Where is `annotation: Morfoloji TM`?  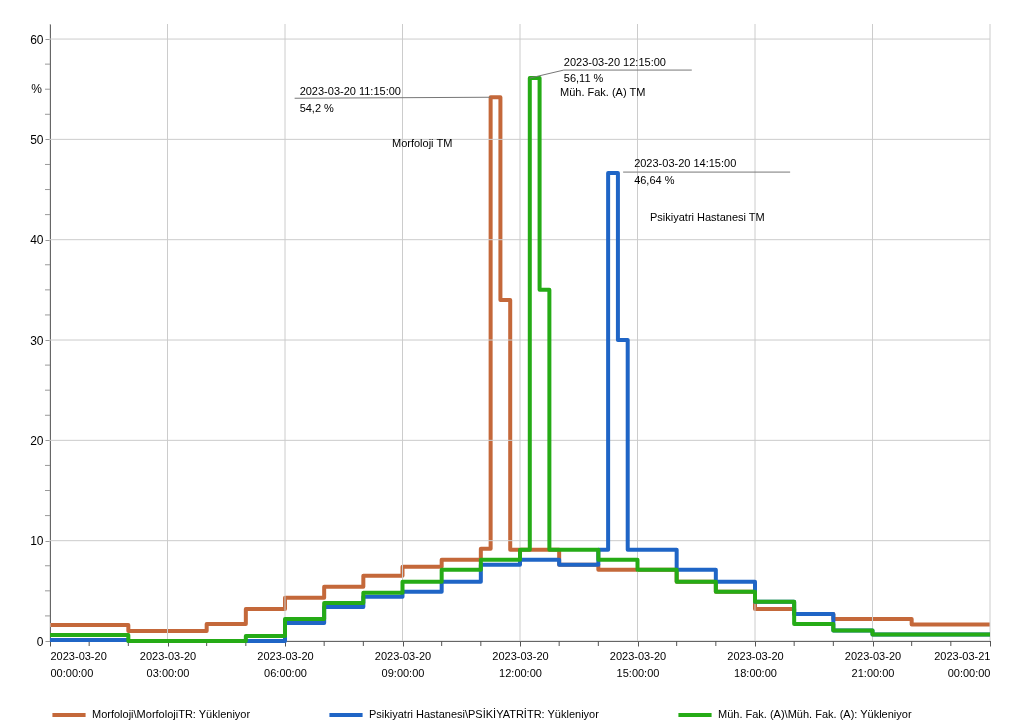 annotation: Morfoloji TM is located at coordinates (422, 143).